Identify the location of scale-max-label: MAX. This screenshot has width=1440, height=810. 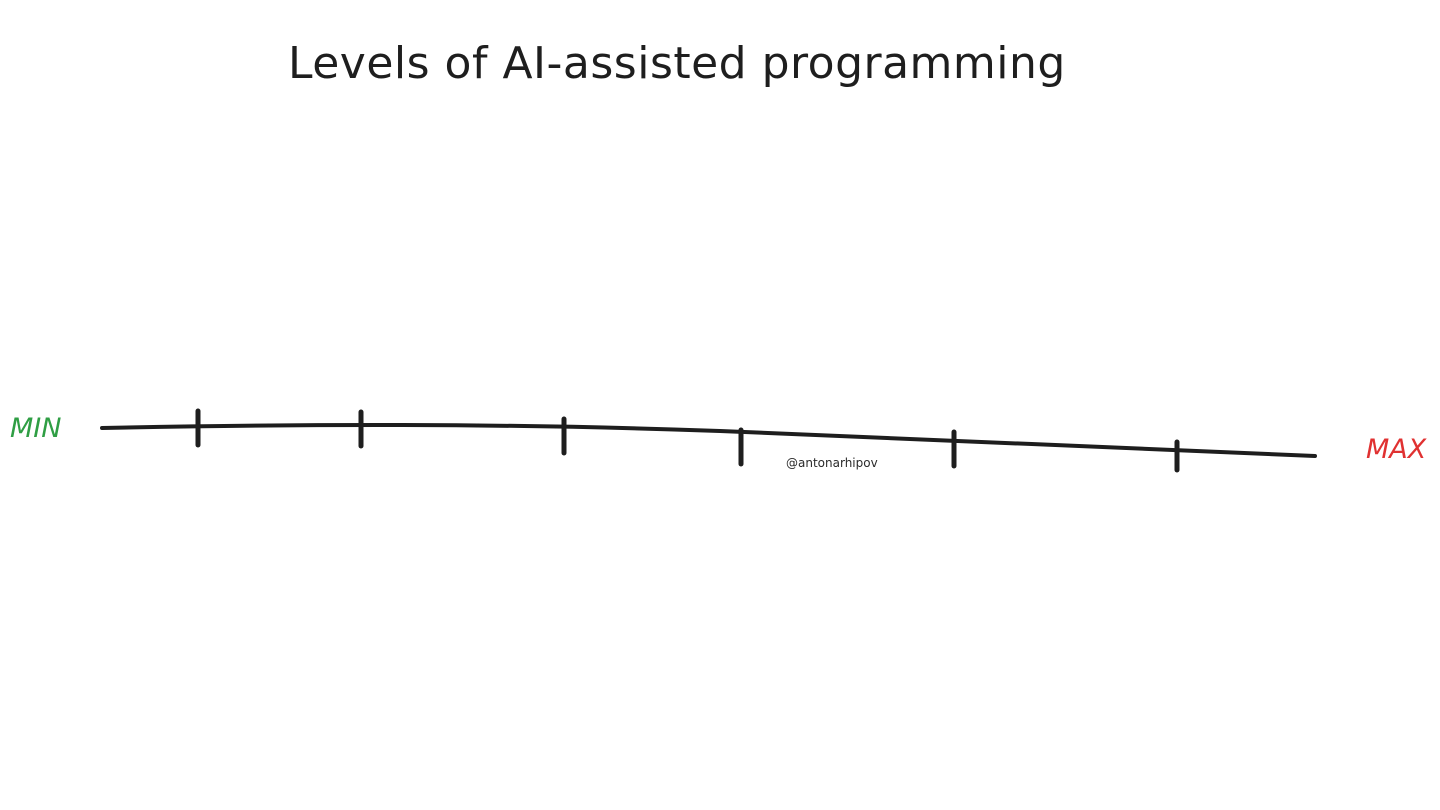
(1396, 449).